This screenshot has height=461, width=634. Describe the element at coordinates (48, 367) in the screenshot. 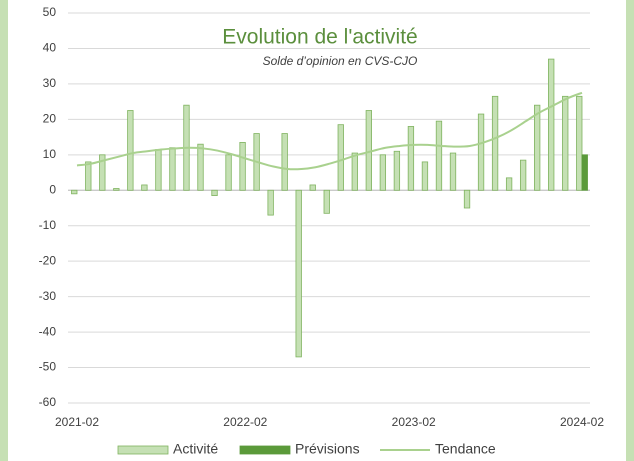

I see `y-tick-label: -50` at that location.